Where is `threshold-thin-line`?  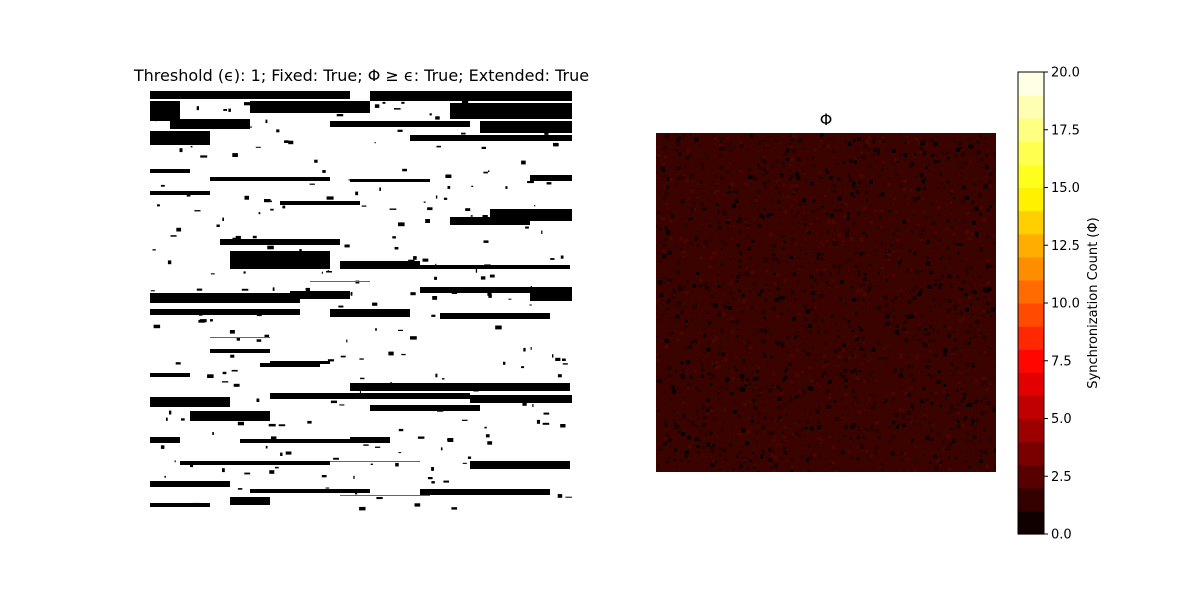 threshold-thin-line is located at coordinates (385, 495).